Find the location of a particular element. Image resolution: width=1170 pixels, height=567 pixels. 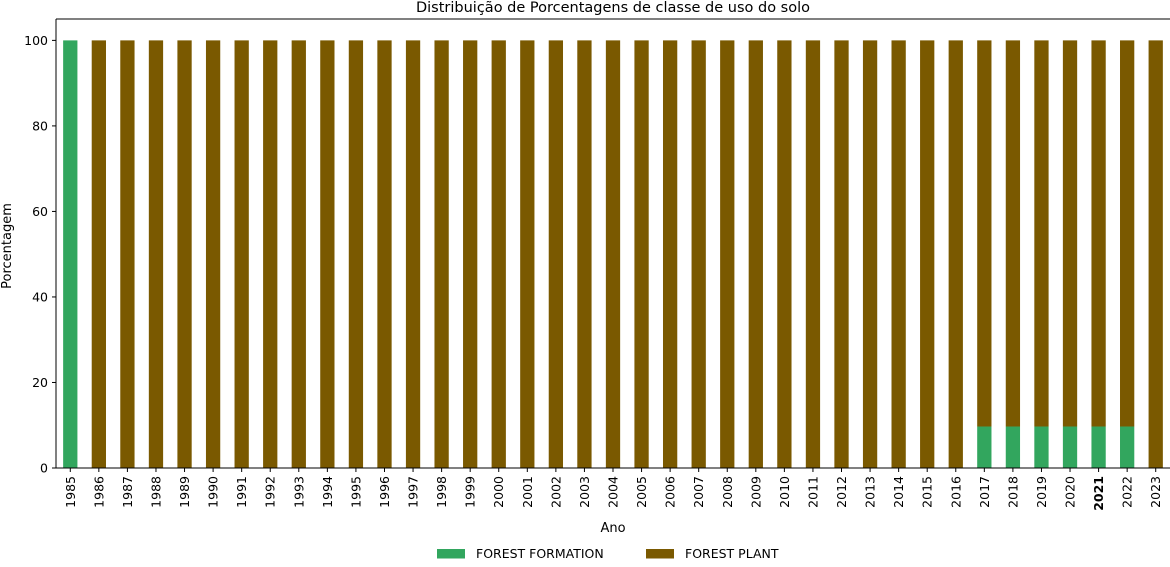

x-axis-label: Ano is located at coordinates (612, 528).